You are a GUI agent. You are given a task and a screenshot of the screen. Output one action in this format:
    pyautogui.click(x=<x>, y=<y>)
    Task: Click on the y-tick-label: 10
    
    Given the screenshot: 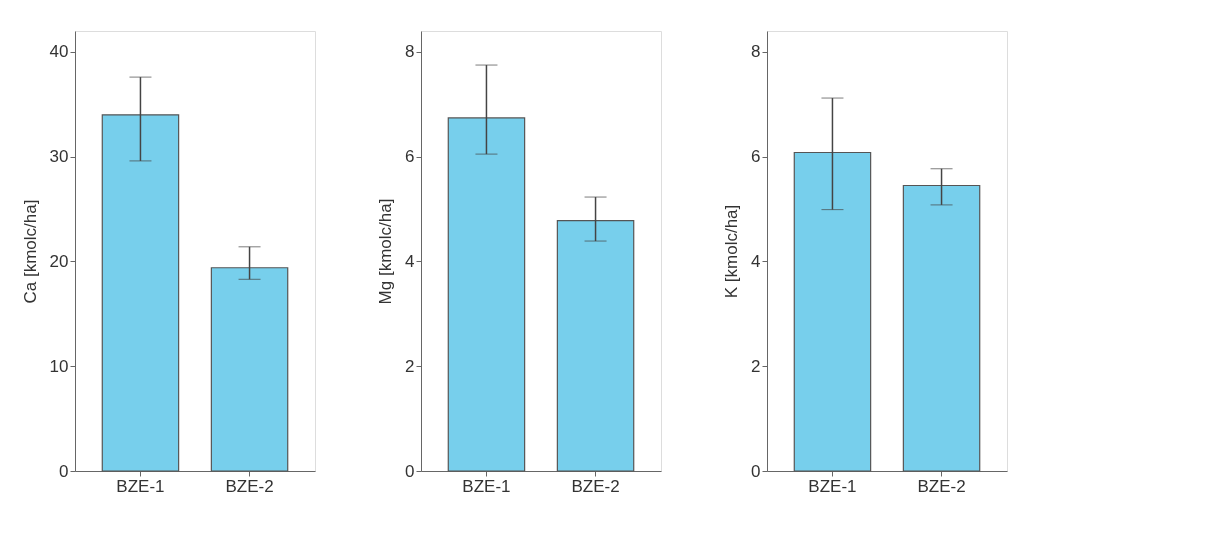 What is the action you would take?
    pyautogui.click(x=59, y=366)
    